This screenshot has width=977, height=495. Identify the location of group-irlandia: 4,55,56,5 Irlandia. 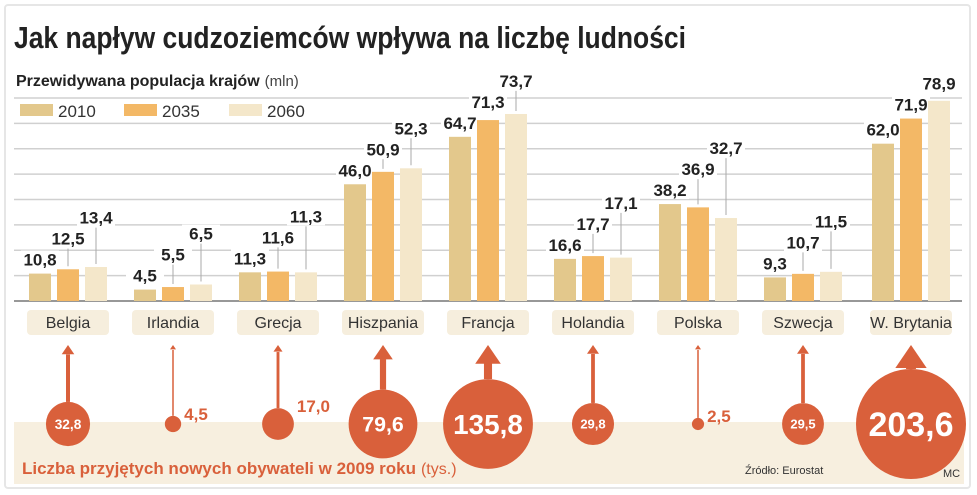
(173, 279).